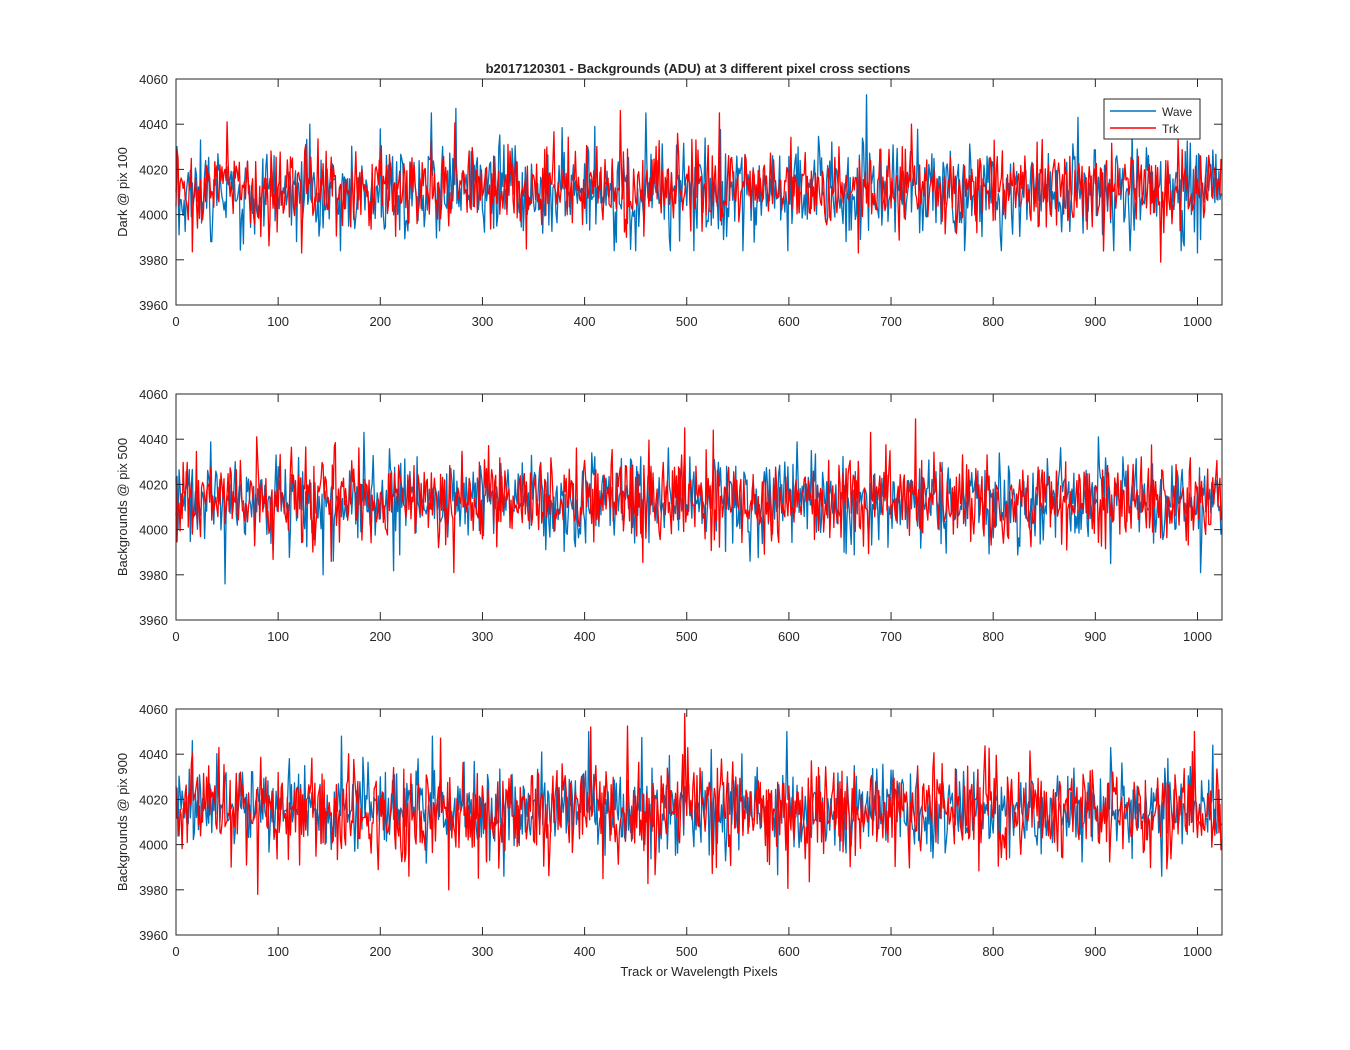  What do you see at coordinates (698, 496) in the screenshot?
I see `subplot-2-series-trk-line` at bounding box center [698, 496].